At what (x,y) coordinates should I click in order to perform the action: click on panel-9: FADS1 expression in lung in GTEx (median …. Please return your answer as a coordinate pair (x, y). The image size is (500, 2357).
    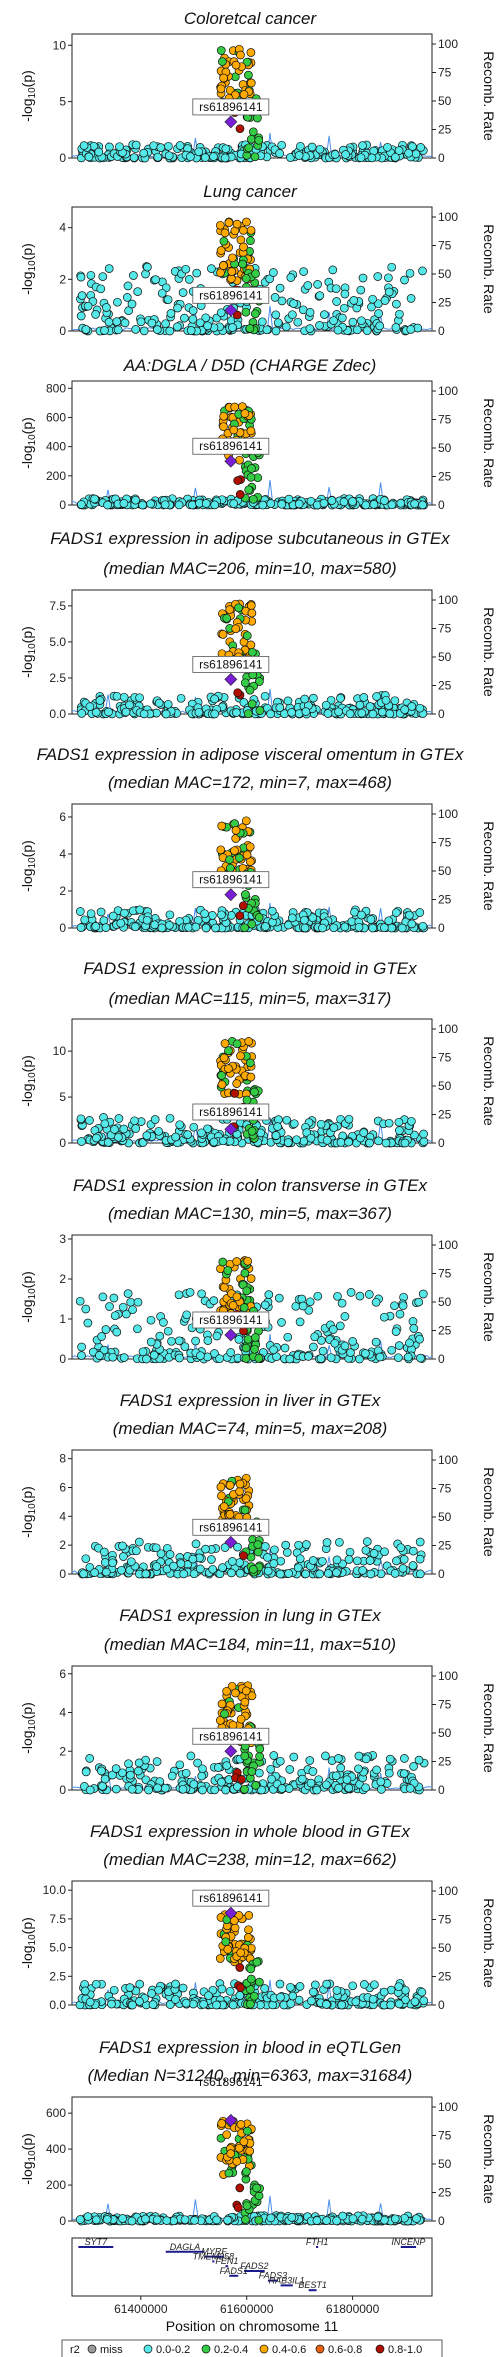
    Looking at the image, I should click on (258, 1701).